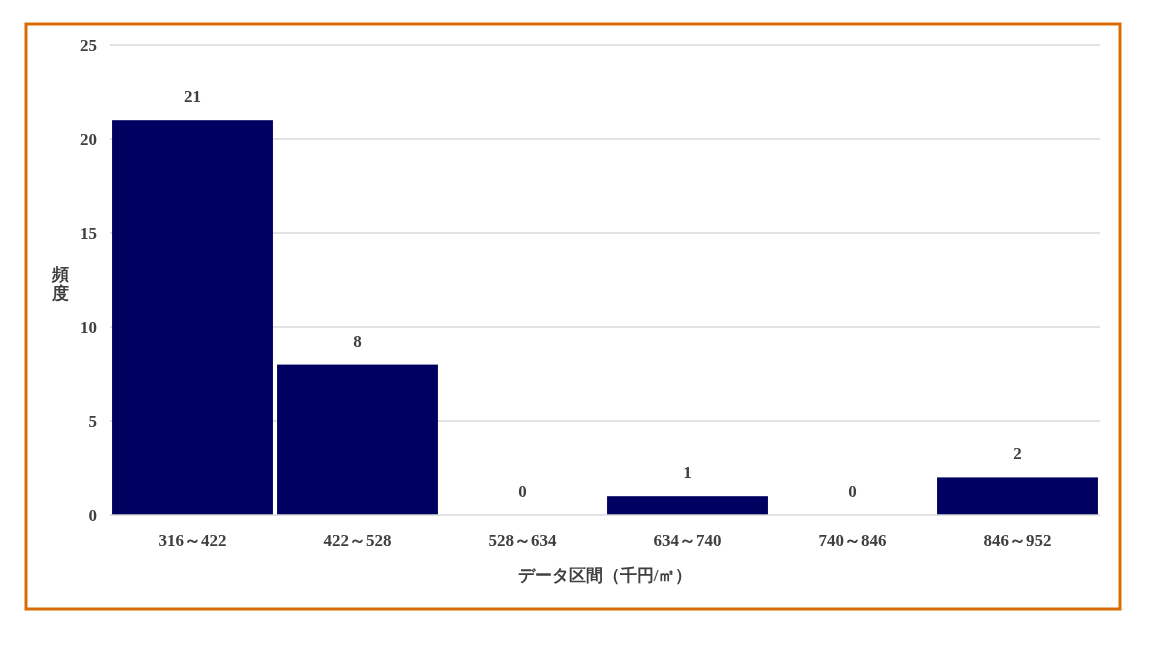  What do you see at coordinates (852, 540) in the screenshot?
I see `x-tick-label: 740～846` at bounding box center [852, 540].